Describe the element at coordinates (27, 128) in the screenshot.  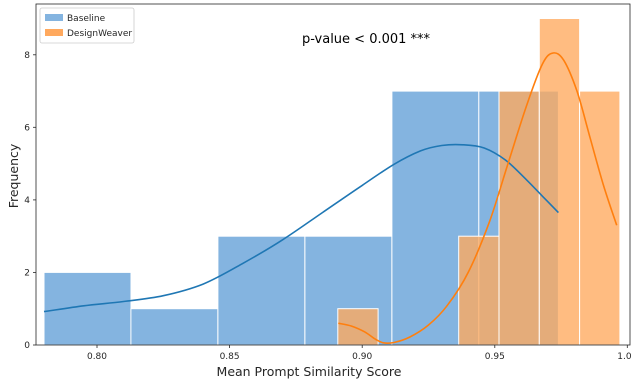
I see `y-tick-label: 6` at that location.